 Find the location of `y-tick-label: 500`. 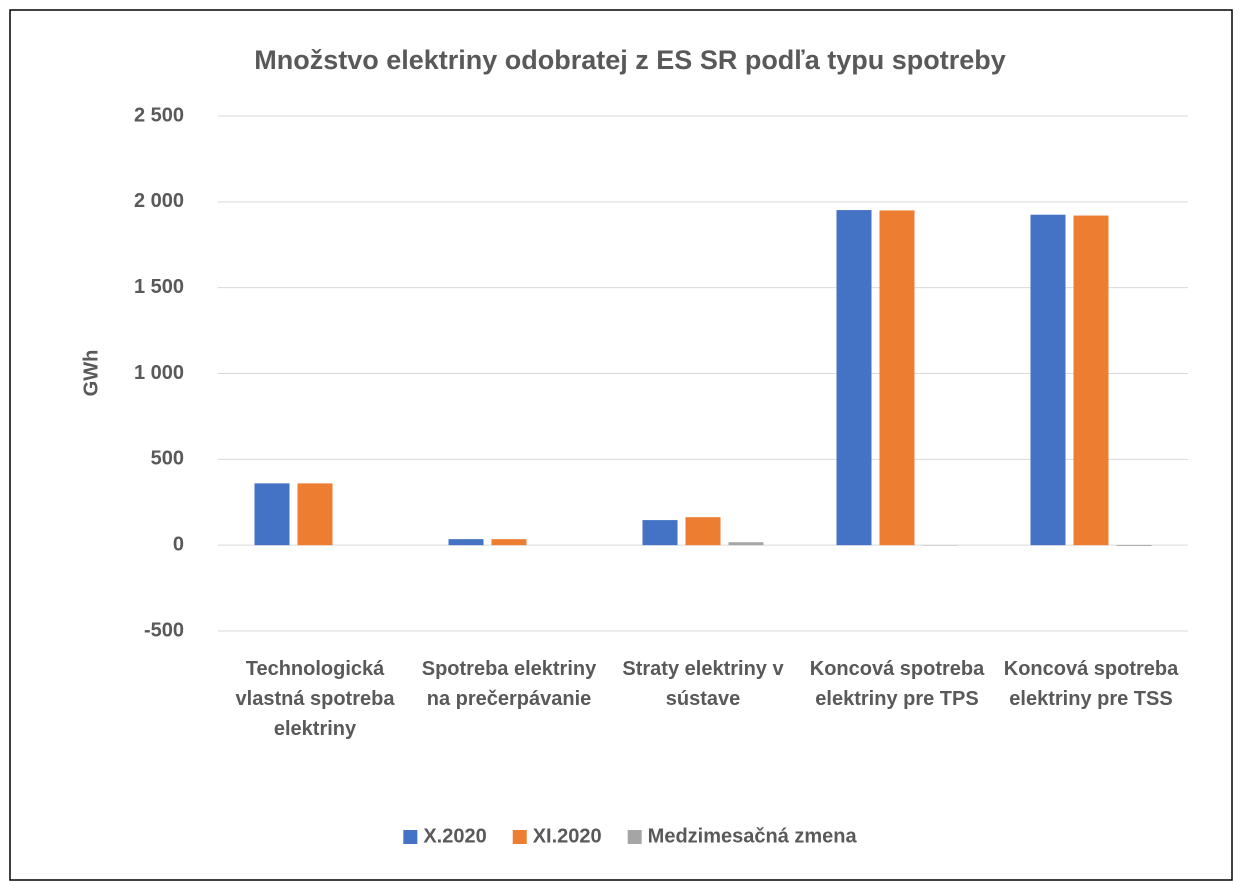

y-tick-label: 500 is located at coordinates (167, 459).